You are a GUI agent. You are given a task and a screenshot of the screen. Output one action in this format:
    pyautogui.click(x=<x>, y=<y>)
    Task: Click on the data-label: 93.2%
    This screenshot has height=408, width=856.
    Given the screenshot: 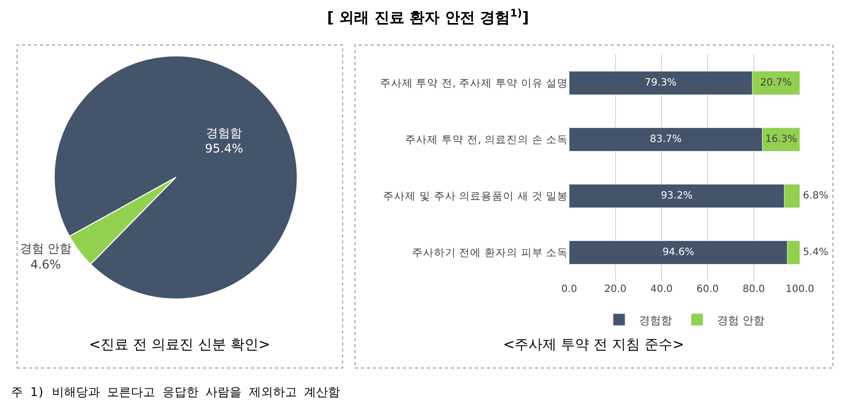 What is the action you would take?
    pyautogui.click(x=676, y=196)
    